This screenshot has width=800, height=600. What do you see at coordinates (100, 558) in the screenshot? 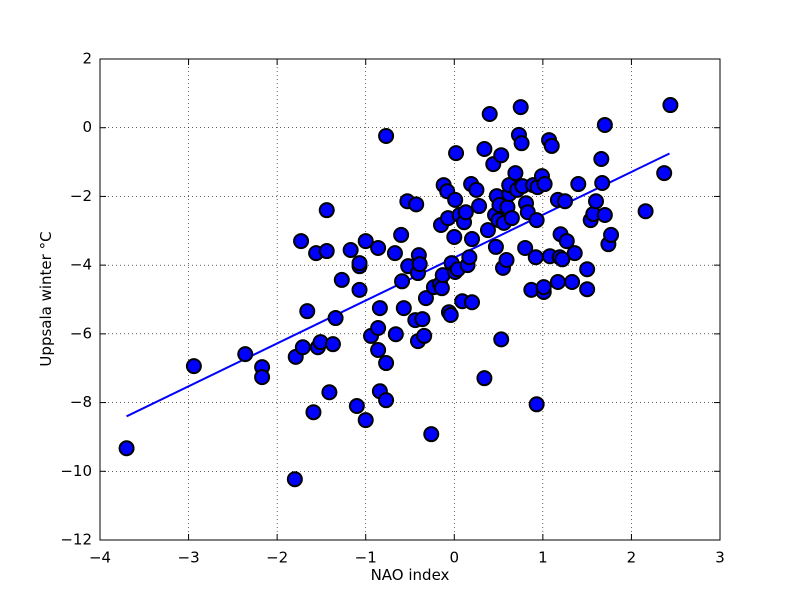
I see `x-tick-label: −4` at bounding box center [100, 558].